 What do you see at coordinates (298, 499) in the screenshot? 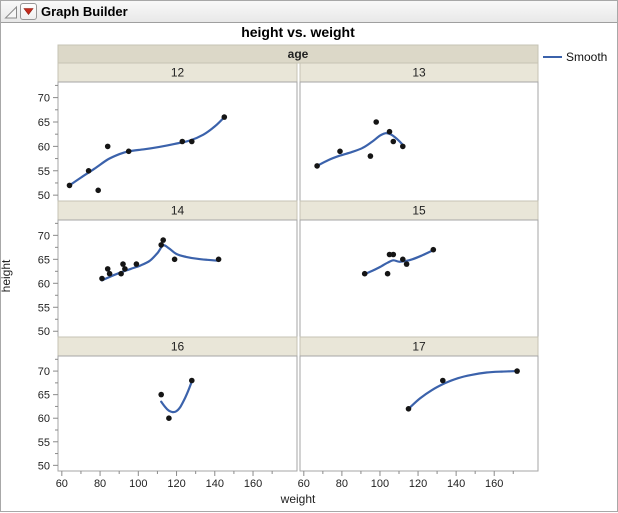
I see `x-axis-title: weight` at bounding box center [298, 499].